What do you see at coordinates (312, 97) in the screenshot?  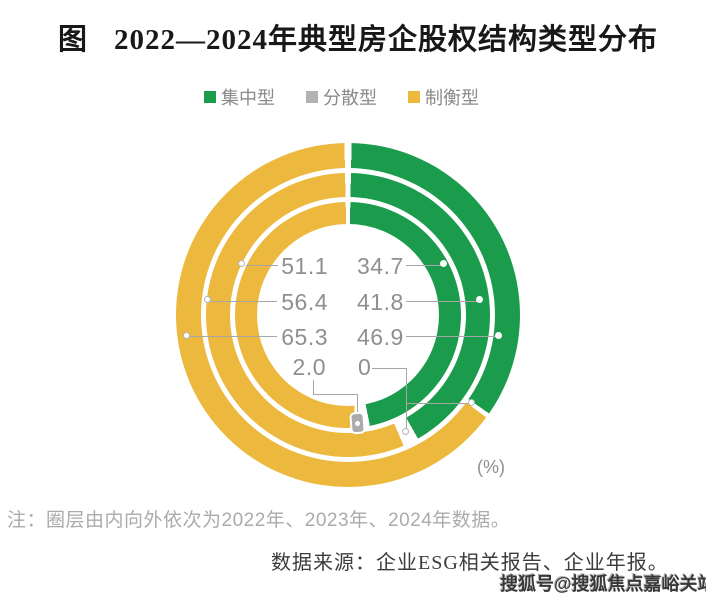 I see `legend-swatch-dispersed` at bounding box center [312, 97].